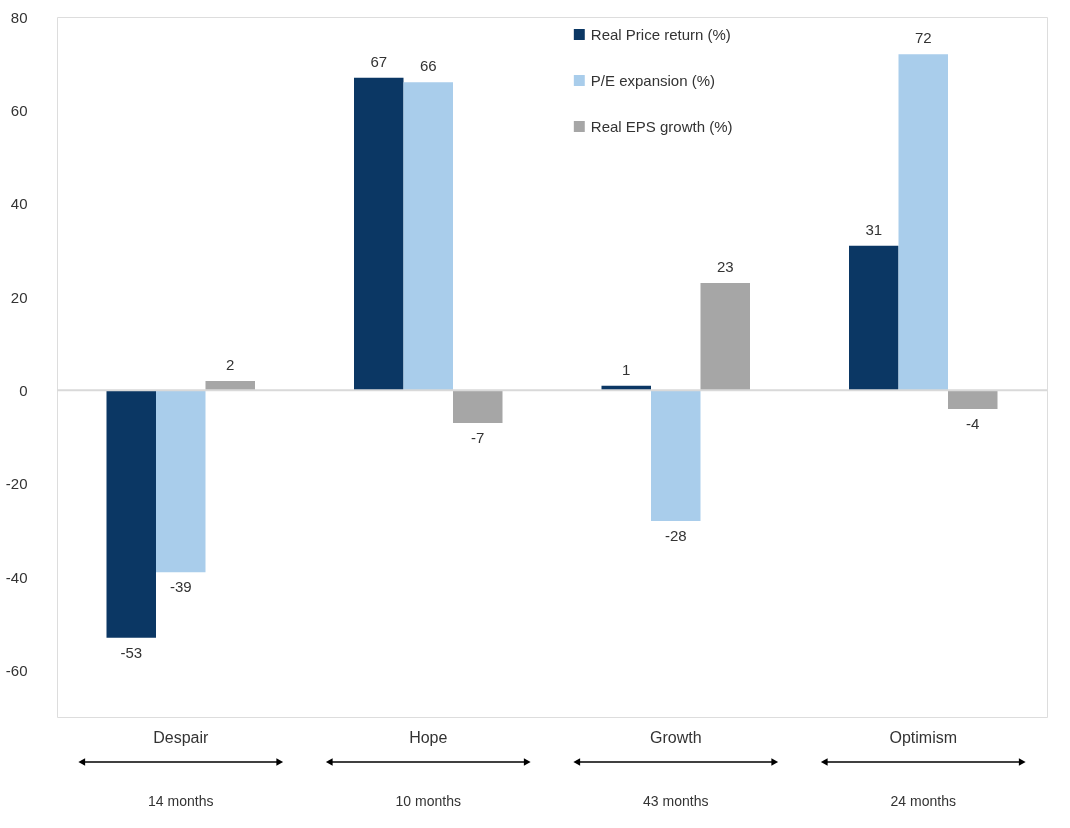 Image resolution: width=1070 pixels, height=828 pixels. Describe the element at coordinates (428, 66) in the screenshot. I see `data-label: 66` at that location.